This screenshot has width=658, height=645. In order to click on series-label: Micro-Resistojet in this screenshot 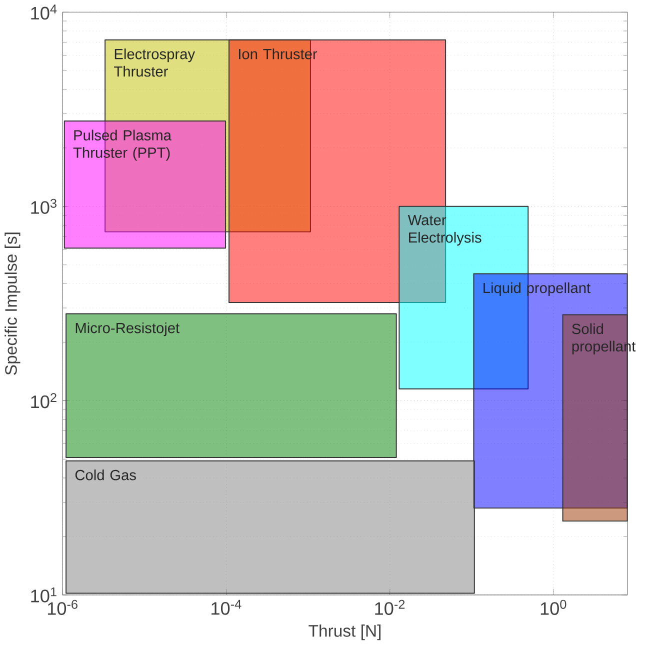, I will do `click(128, 329)`.